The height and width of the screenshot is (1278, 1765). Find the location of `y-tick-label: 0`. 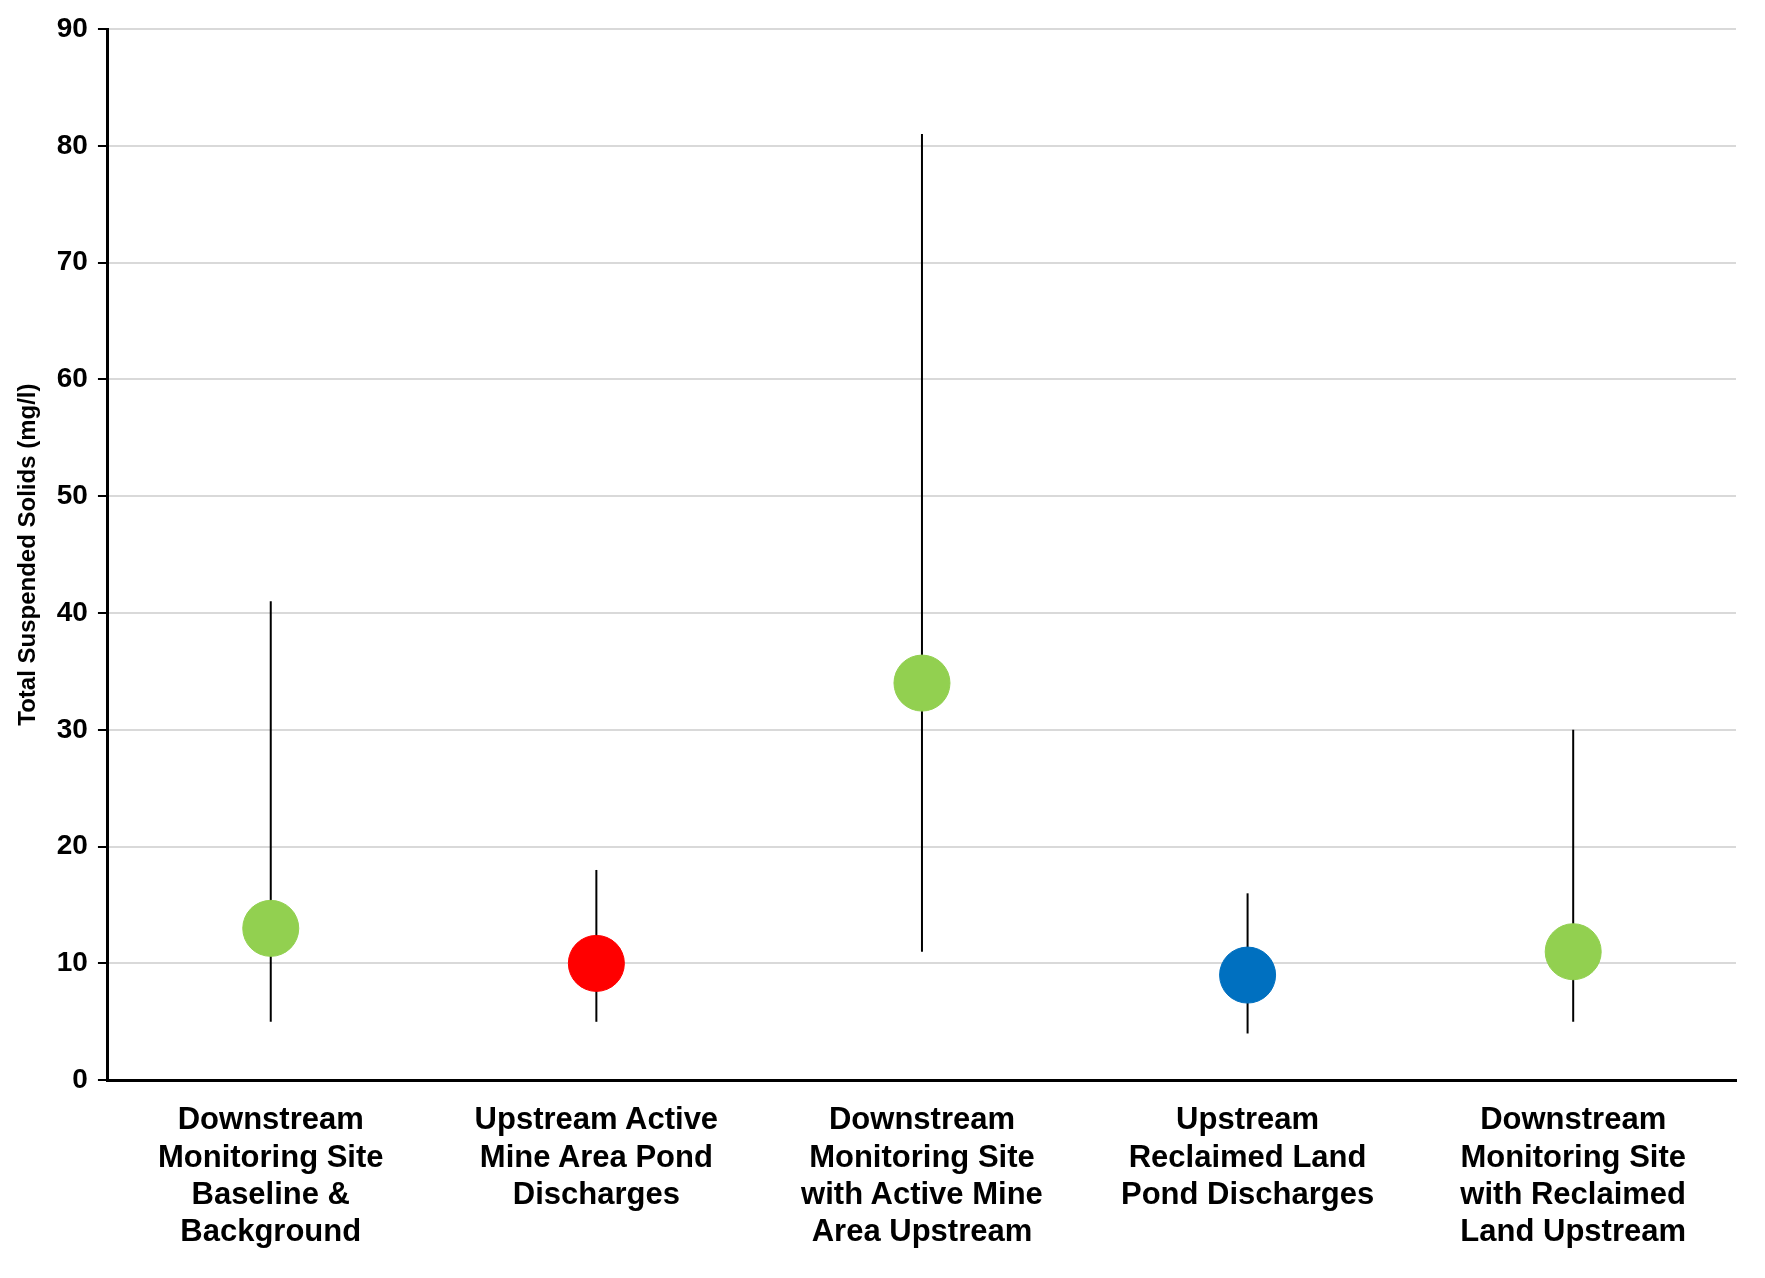

y-tick-label: 0 is located at coordinates (80, 1078).